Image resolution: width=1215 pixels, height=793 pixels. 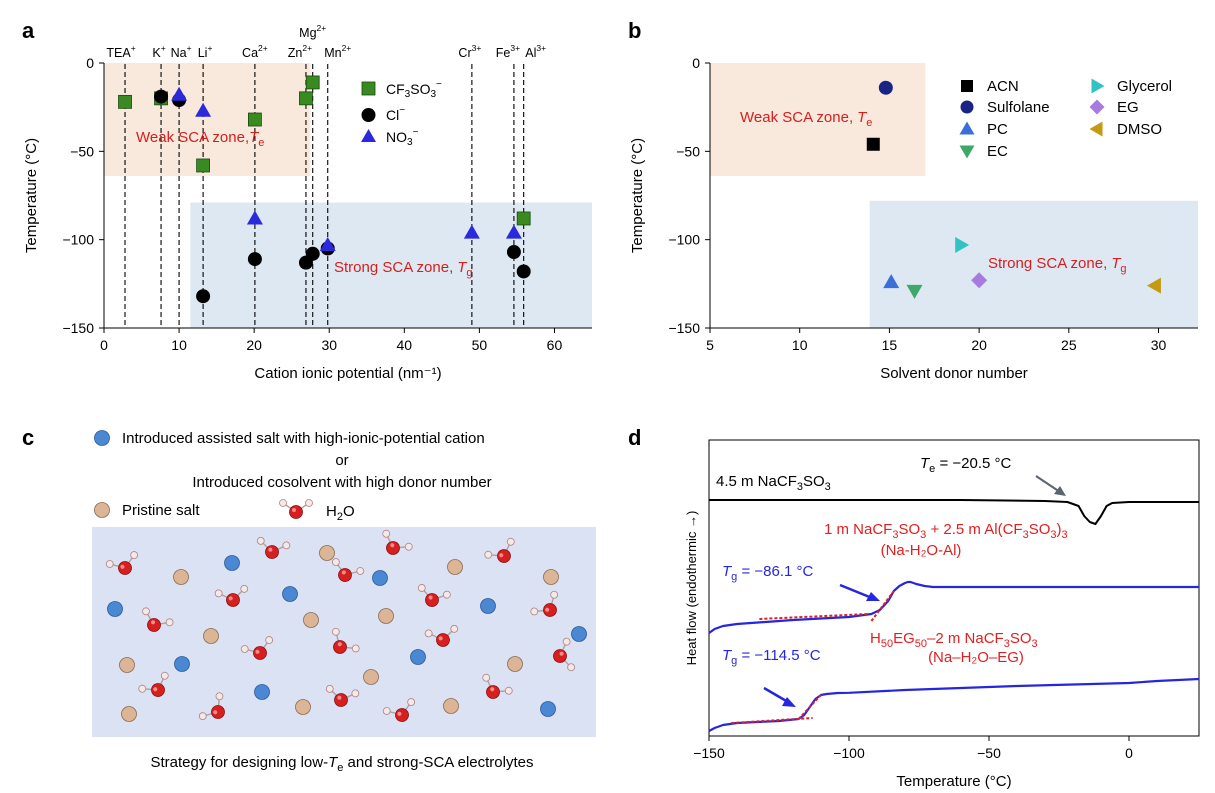 What do you see at coordinates (1065, 119) in the screenshot?
I see `legend-b: ACN Sulfolane PC EC Glycerol EG DMSO` at bounding box center [1065, 119].